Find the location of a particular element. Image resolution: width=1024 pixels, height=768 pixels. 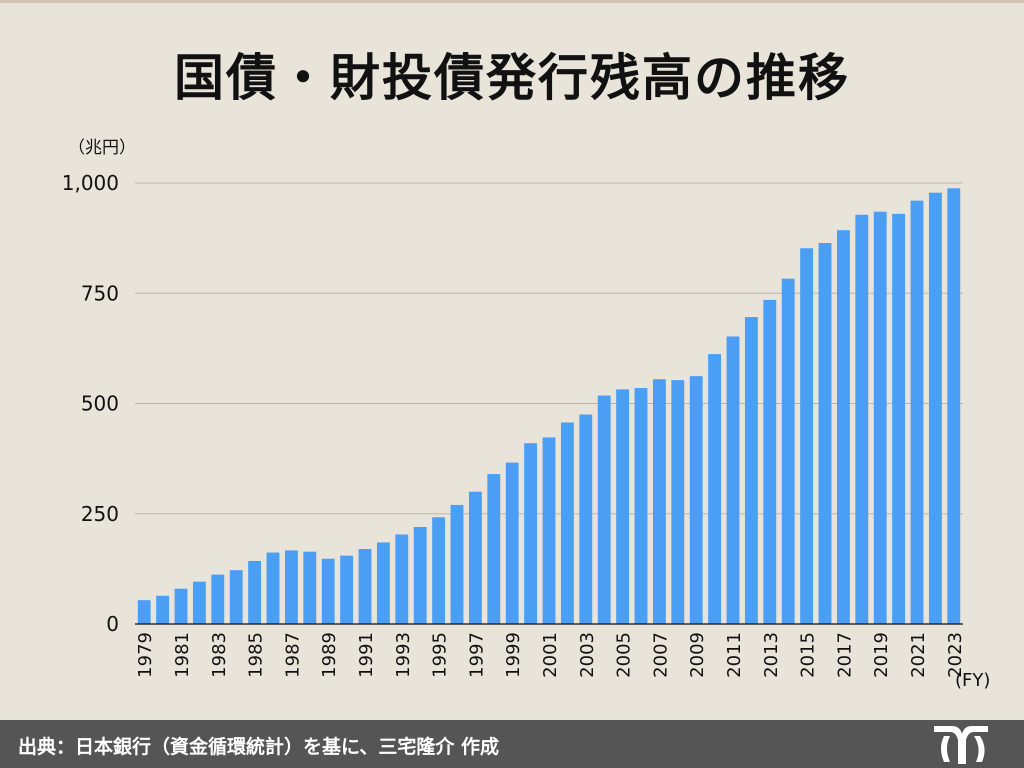

y-tick-label: 750 is located at coordinates (100, 293).